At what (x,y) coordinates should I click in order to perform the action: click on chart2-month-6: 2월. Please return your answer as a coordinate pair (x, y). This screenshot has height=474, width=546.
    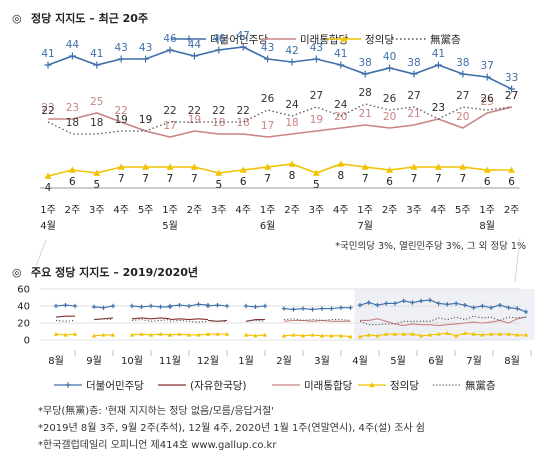
    Looking at the image, I should click on (284, 361).